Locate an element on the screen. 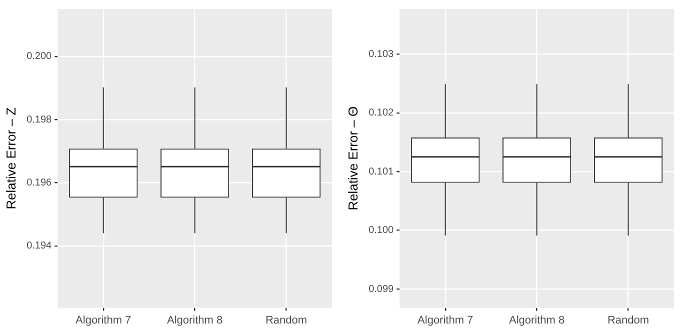 This screenshot has width=680, height=332. y-axis-title: Relative Error – Z is located at coordinates (10, 158).